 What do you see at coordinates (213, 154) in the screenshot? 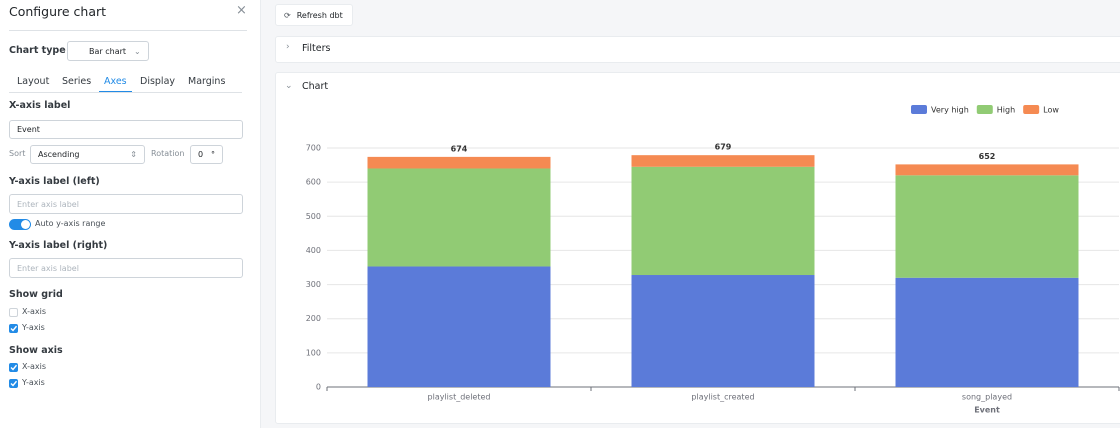
I see `rotation-unit: °` at bounding box center [213, 154].